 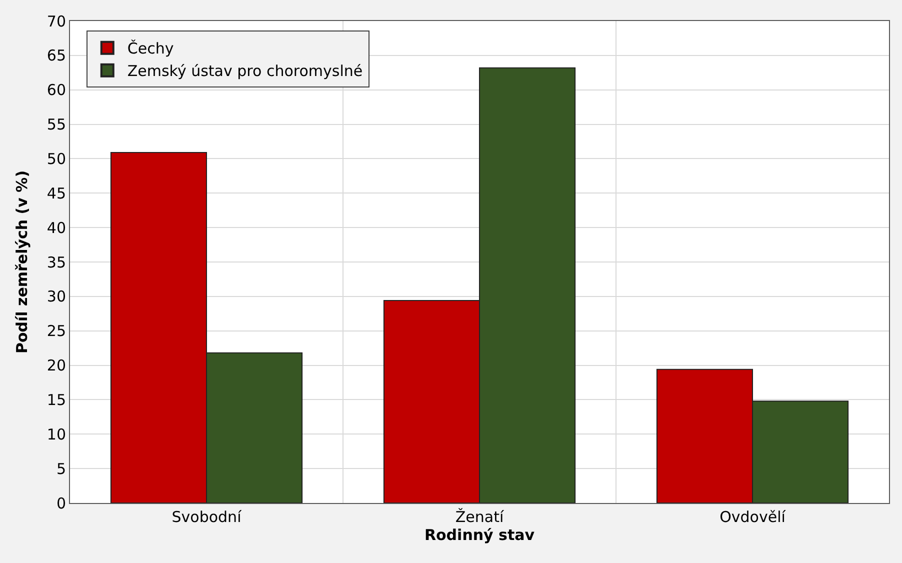 I want to click on y-tick-label: 50, so click(x=56, y=159).